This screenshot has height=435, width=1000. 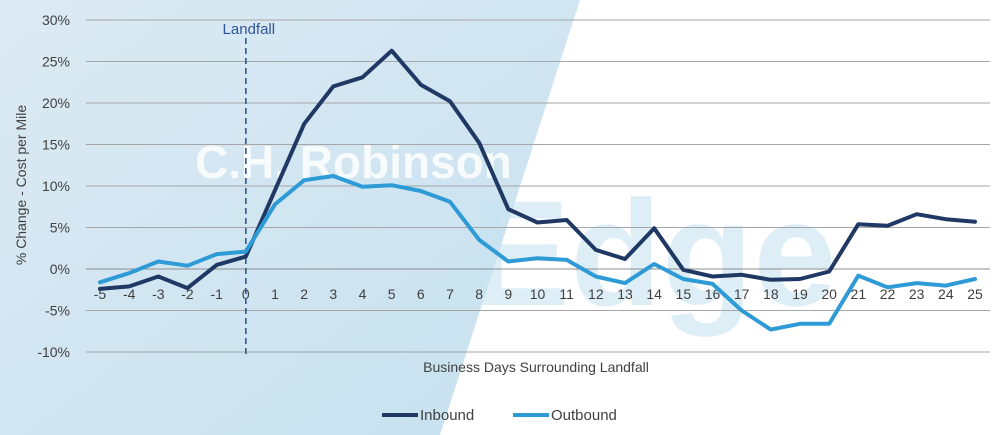 What do you see at coordinates (450, 294) in the screenshot?
I see `x-tick-label: 7` at bounding box center [450, 294].